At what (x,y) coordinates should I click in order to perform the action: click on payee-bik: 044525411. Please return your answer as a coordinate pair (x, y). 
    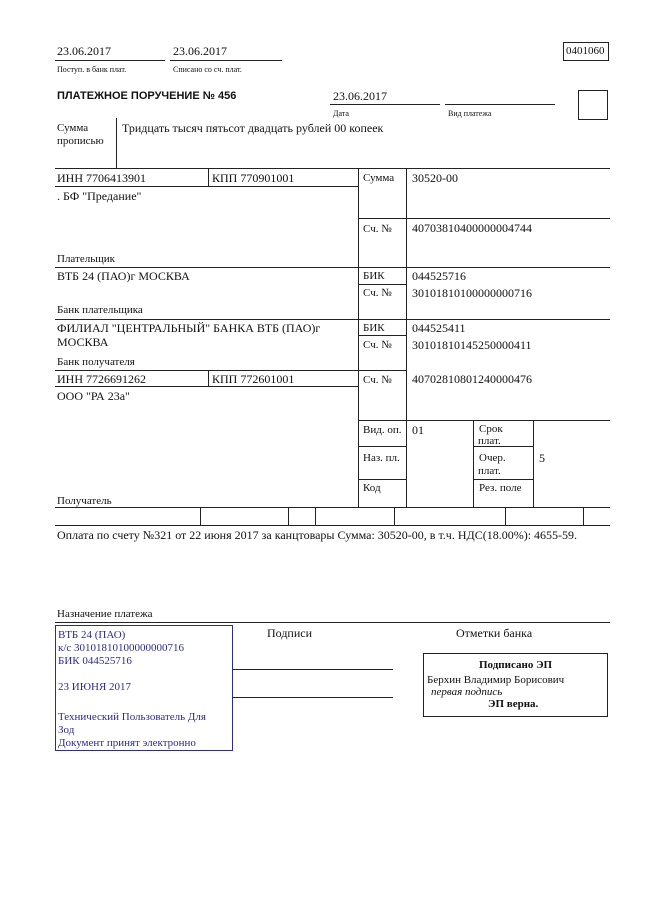
    Looking at the image, I should click on (439, 328).